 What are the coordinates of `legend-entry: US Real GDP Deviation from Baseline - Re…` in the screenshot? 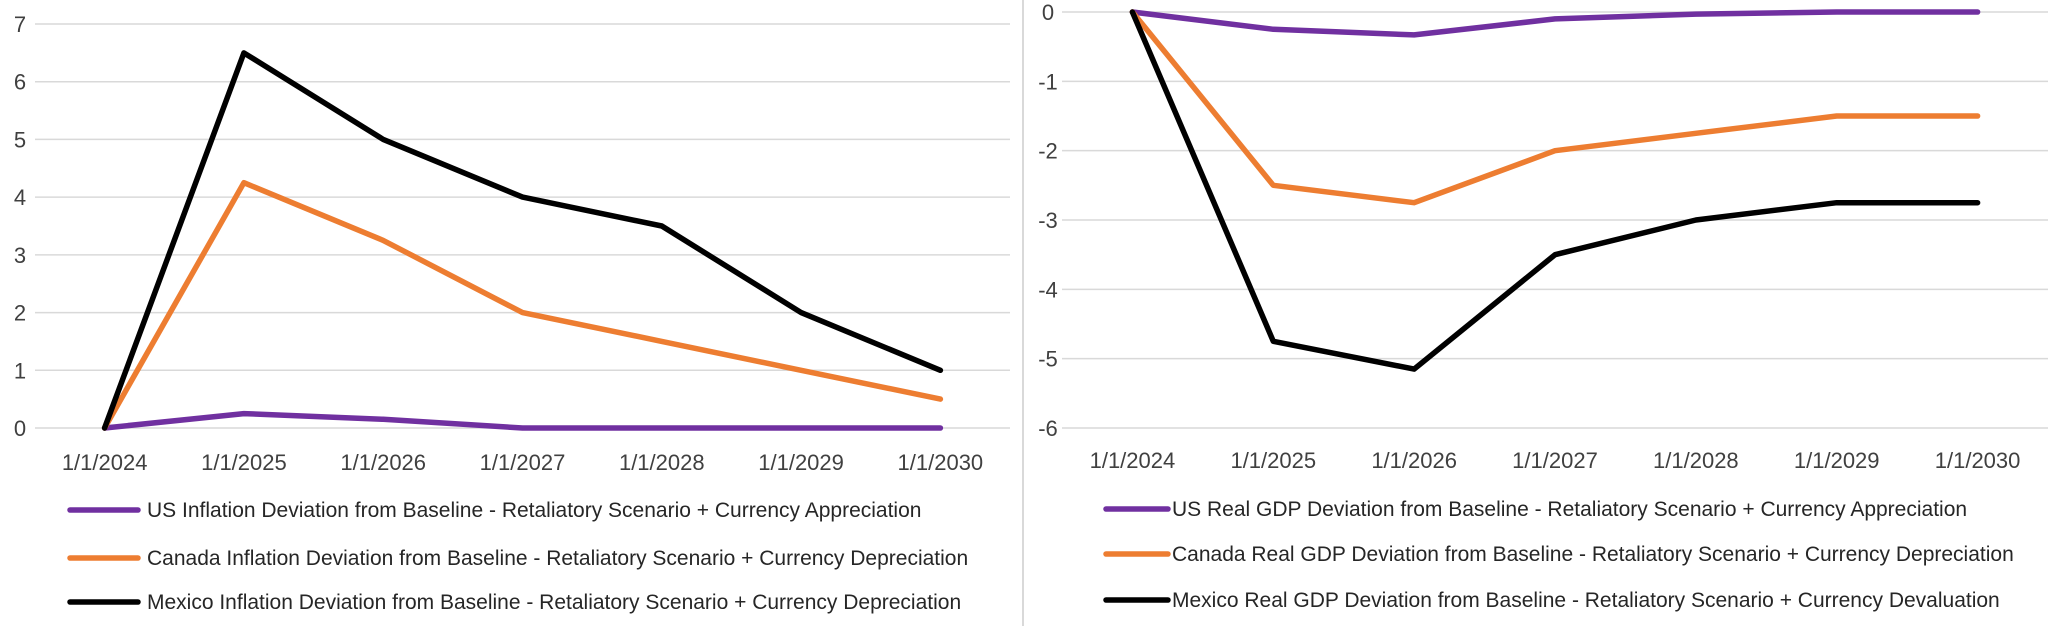 It's located at (1569, 509).